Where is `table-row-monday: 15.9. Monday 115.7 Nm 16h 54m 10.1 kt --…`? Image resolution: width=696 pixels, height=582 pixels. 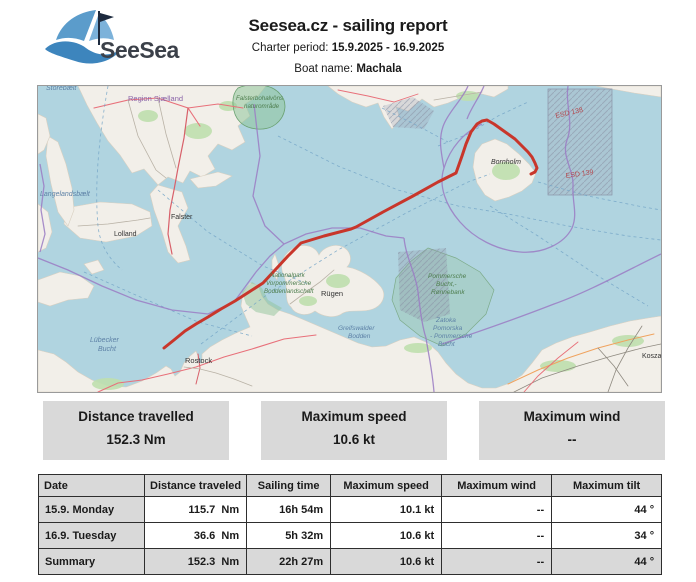 table-row-monday: 15.9. Monday 115.7 Nm 16h 54m 10.1 kt --… is located at coordinates (350, 509).